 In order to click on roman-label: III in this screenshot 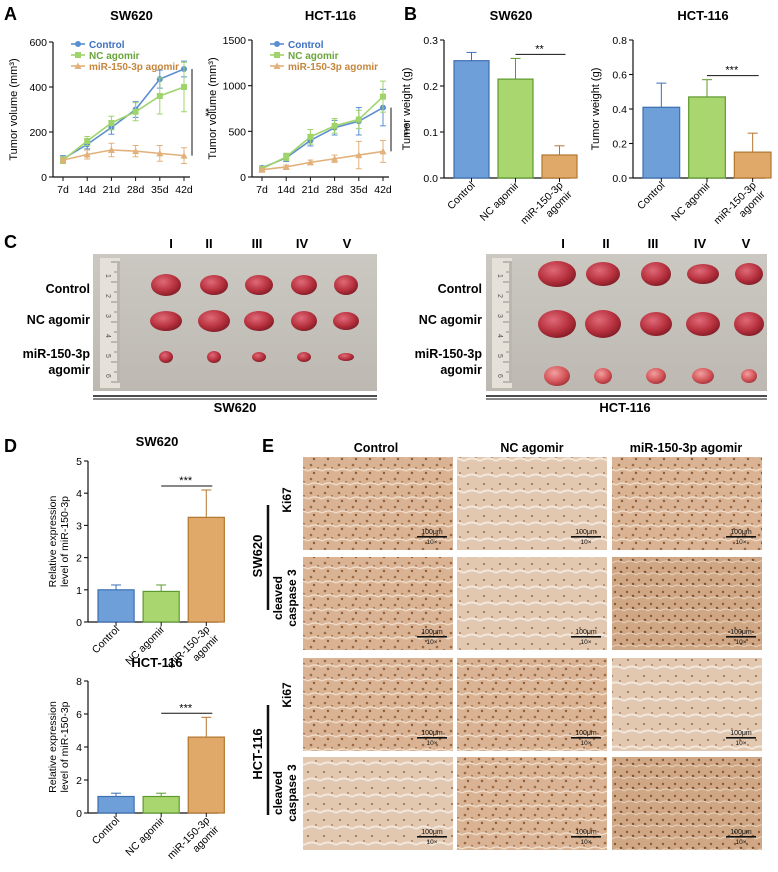, I will do `click(653, 243)`.